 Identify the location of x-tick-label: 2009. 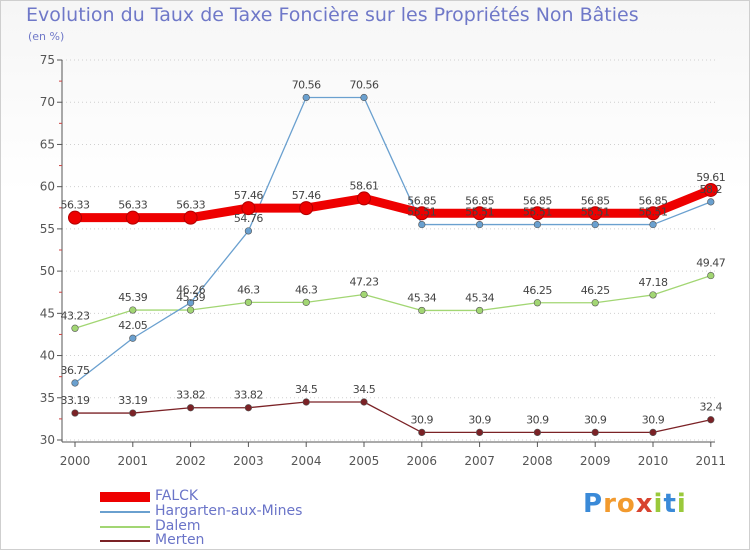
(595, 461).